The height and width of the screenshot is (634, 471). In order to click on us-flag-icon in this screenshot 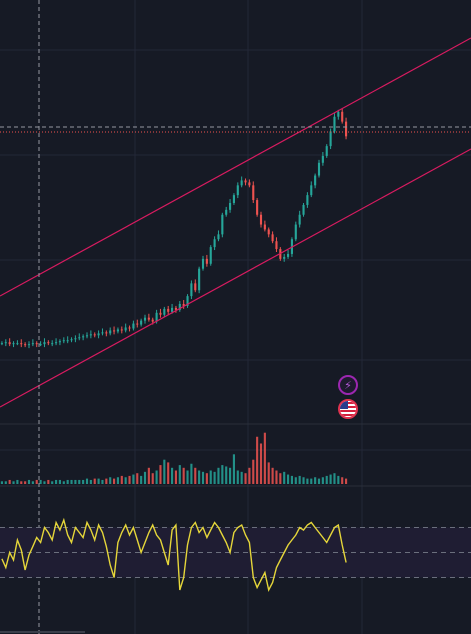, I will do `click(348, 409)`.